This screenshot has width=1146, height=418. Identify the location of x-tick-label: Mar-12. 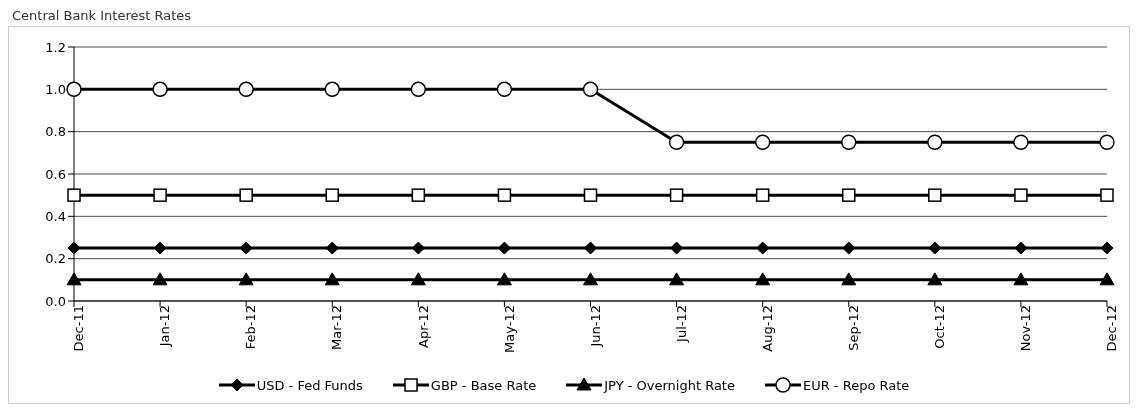
(337, 327).